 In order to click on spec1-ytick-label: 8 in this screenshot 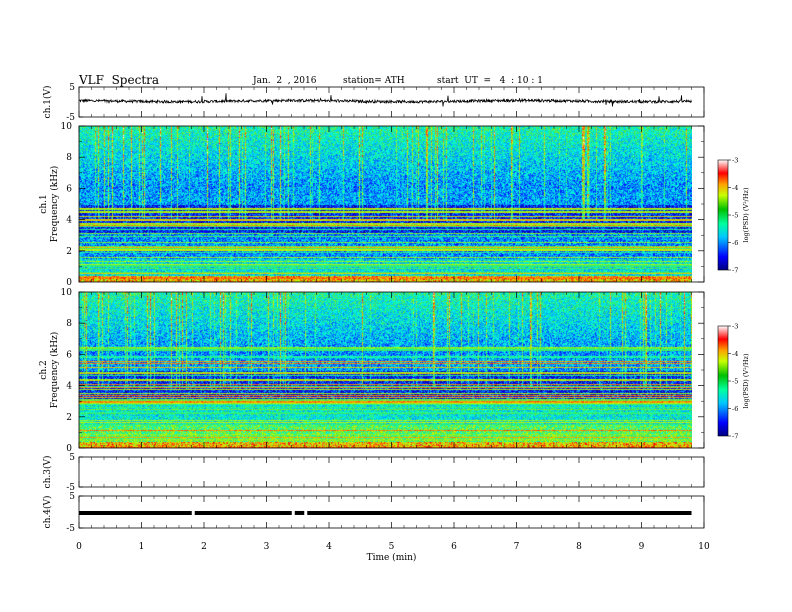, I will do `click(69, 158)`.